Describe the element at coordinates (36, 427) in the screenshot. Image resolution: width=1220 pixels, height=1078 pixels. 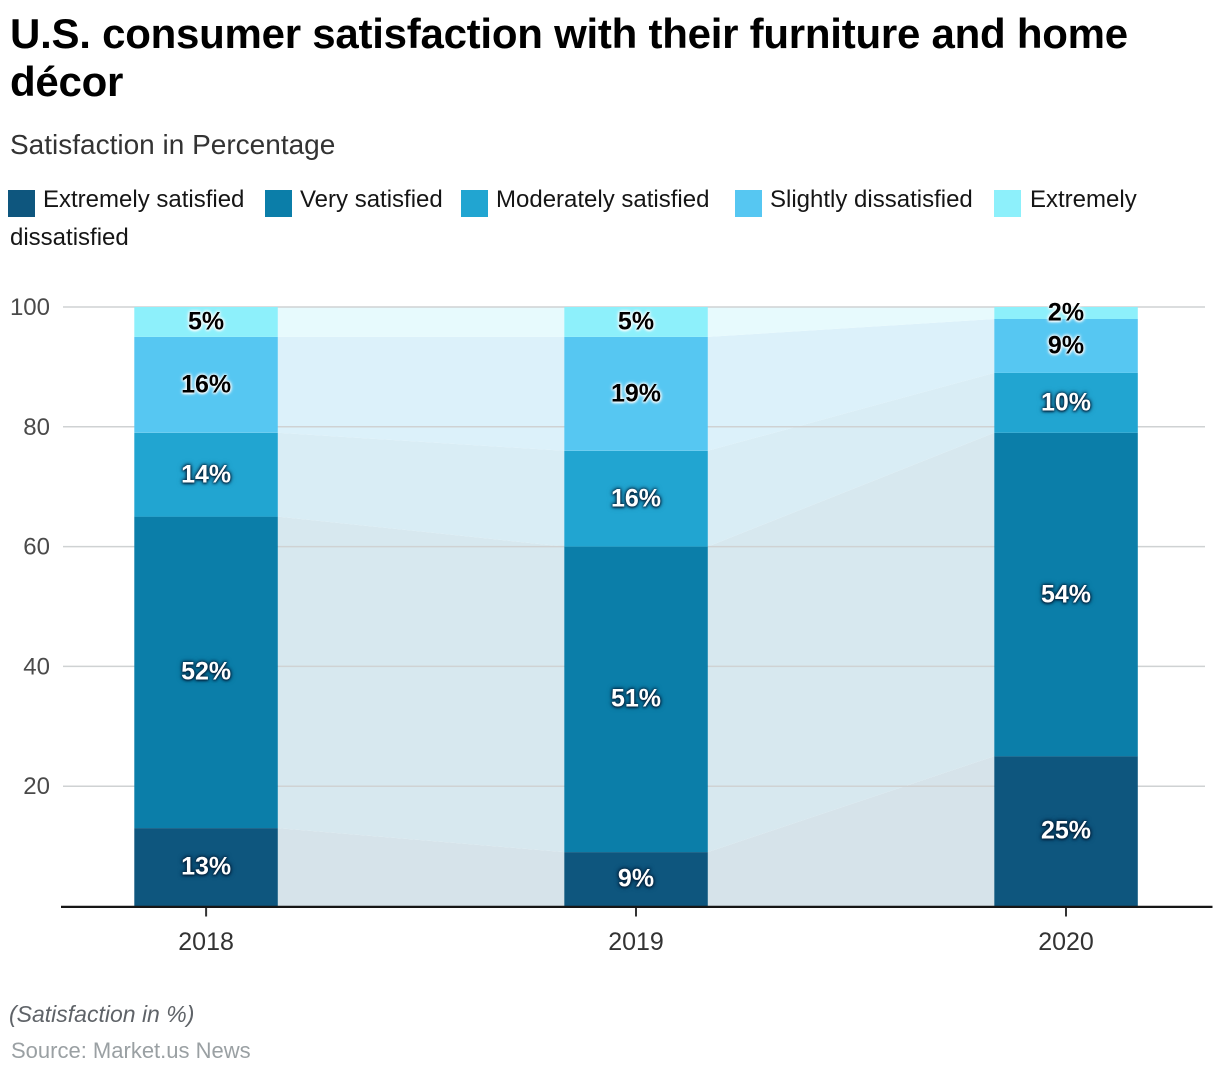
I see `svg-text: 80` at that location.